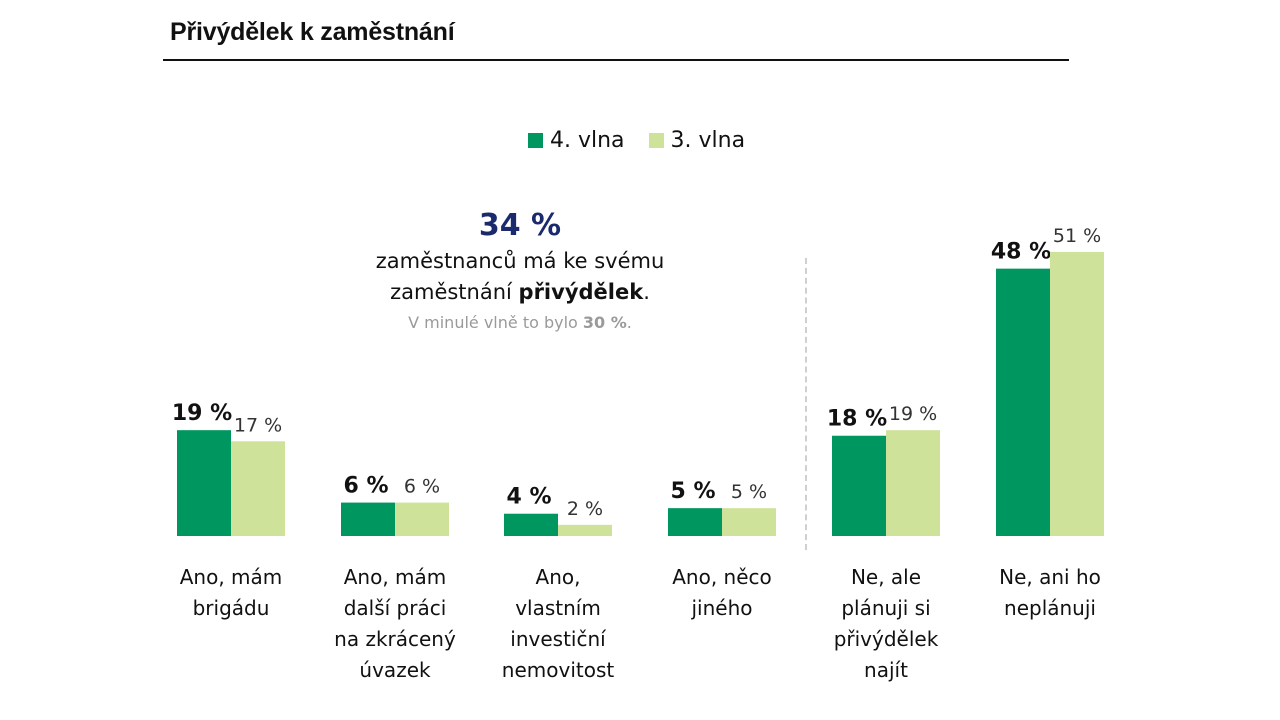 This screenshot has width=1280, height=720. Describe the element at coordinates (535, 140) in the screenshot. I see `legend-swatch-wave4` at that location.